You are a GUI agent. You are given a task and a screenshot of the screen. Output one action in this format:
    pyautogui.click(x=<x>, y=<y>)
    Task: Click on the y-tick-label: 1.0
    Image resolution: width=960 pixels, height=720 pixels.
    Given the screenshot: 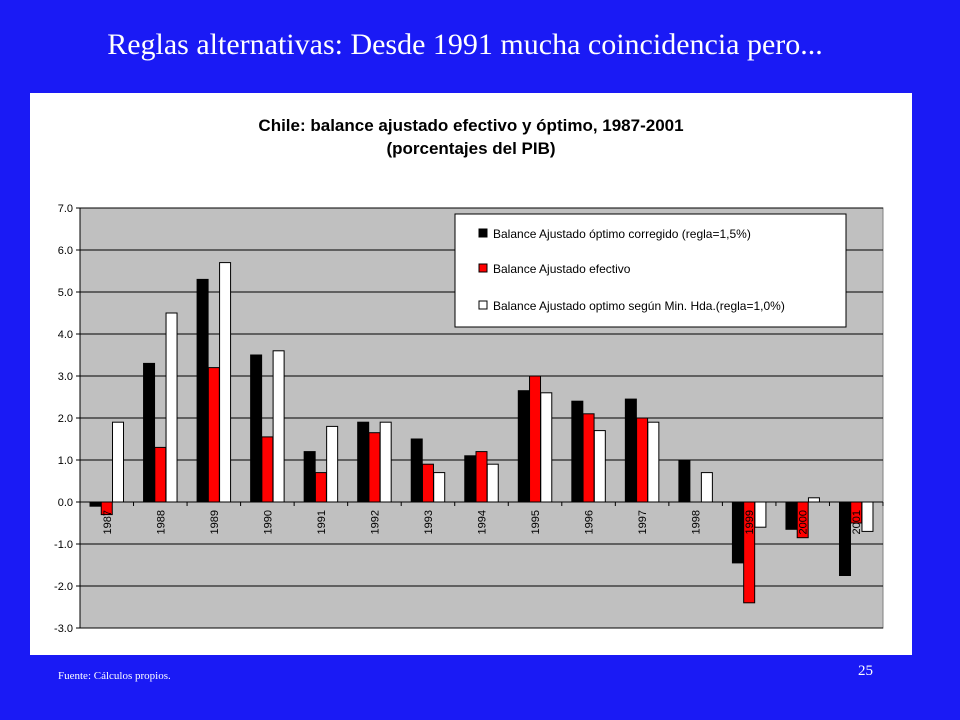 What is the action you would take?
    pyautogui.click(x=65, y=461)
    